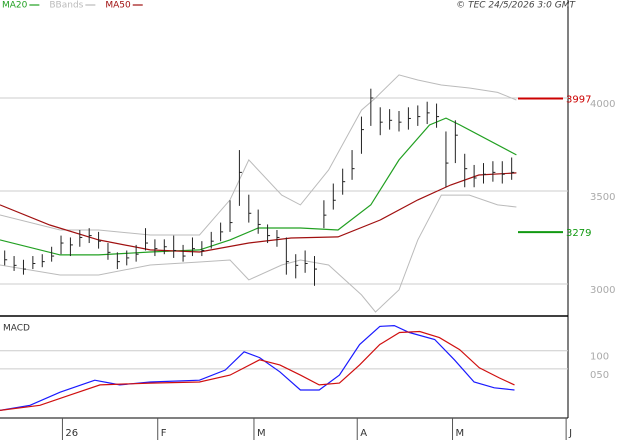  I want to click on legend-label: MA50, so click(118, 6).